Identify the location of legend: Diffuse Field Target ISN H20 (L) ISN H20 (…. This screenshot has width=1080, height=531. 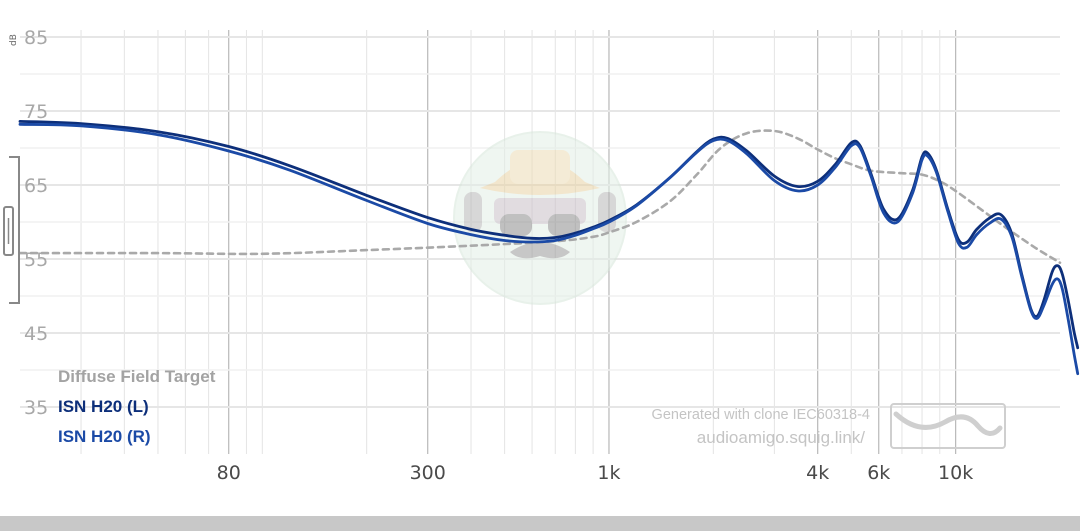
(137, 406).